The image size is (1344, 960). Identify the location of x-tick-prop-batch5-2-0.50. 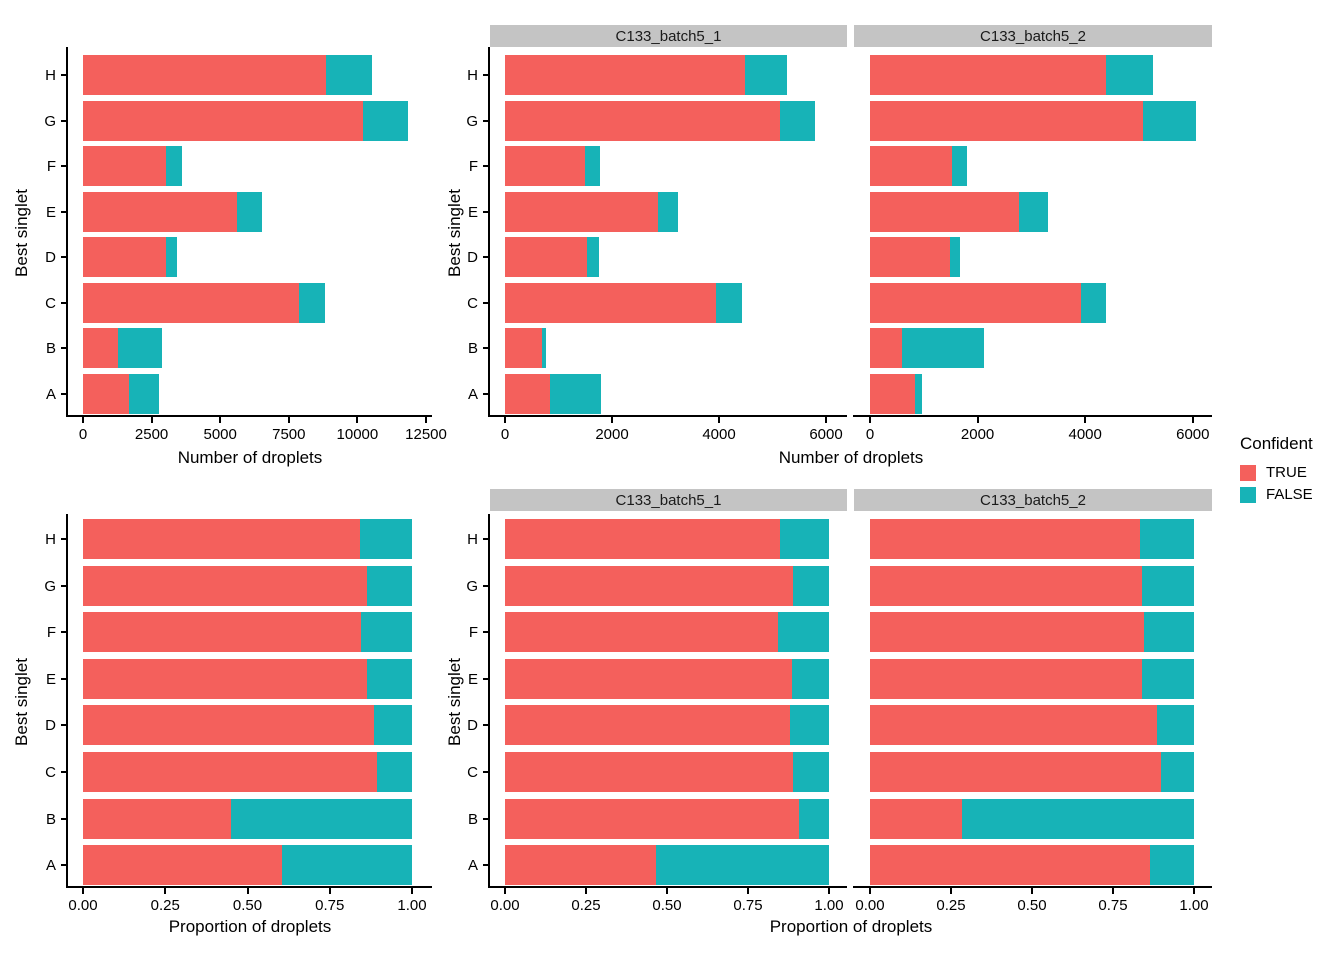
(1032, 891).